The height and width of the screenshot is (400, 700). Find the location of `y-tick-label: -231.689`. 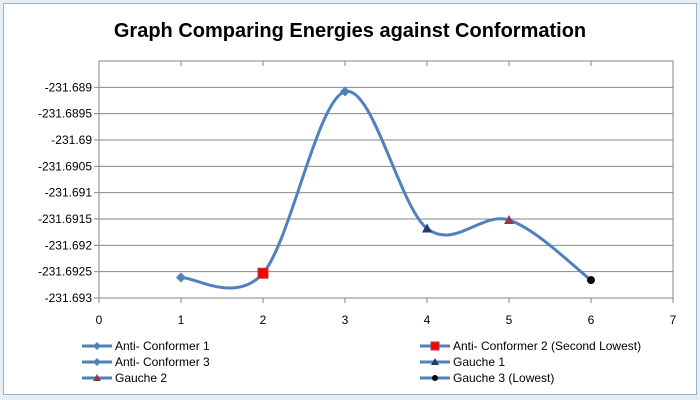

y-tick-label: -231.689 is located at coordinates (69, 87).